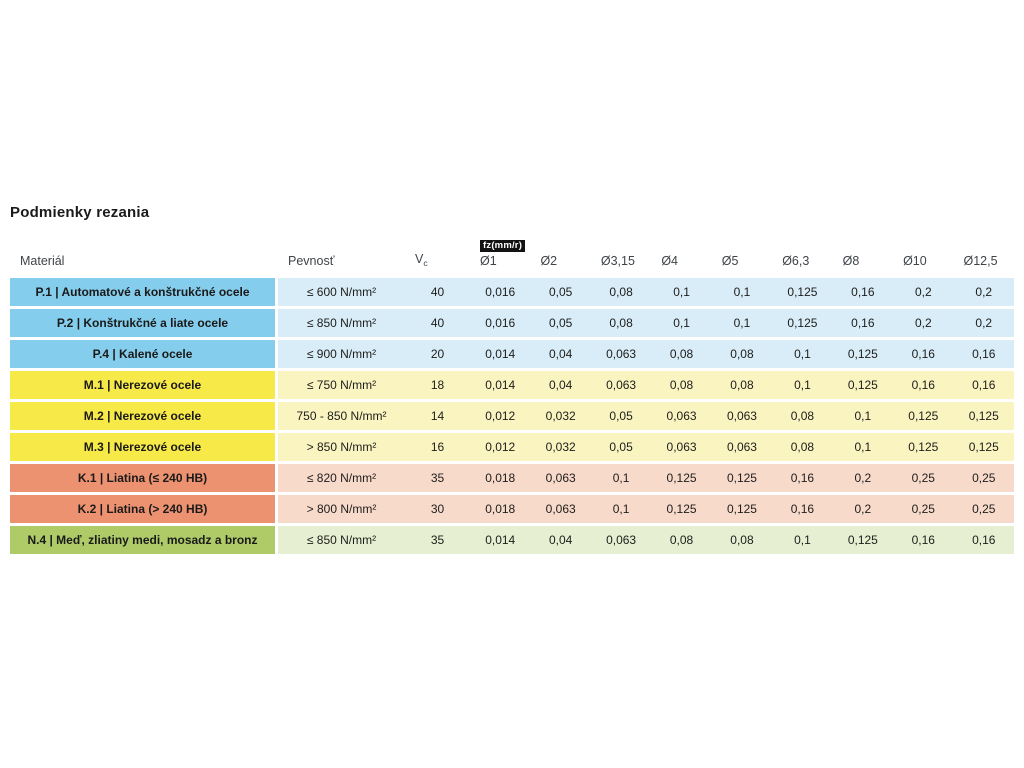  Describe the element at coordinates (144, 354) in the screenshot. I see `material-cell: P.4 | Kalené ocele` at that location.